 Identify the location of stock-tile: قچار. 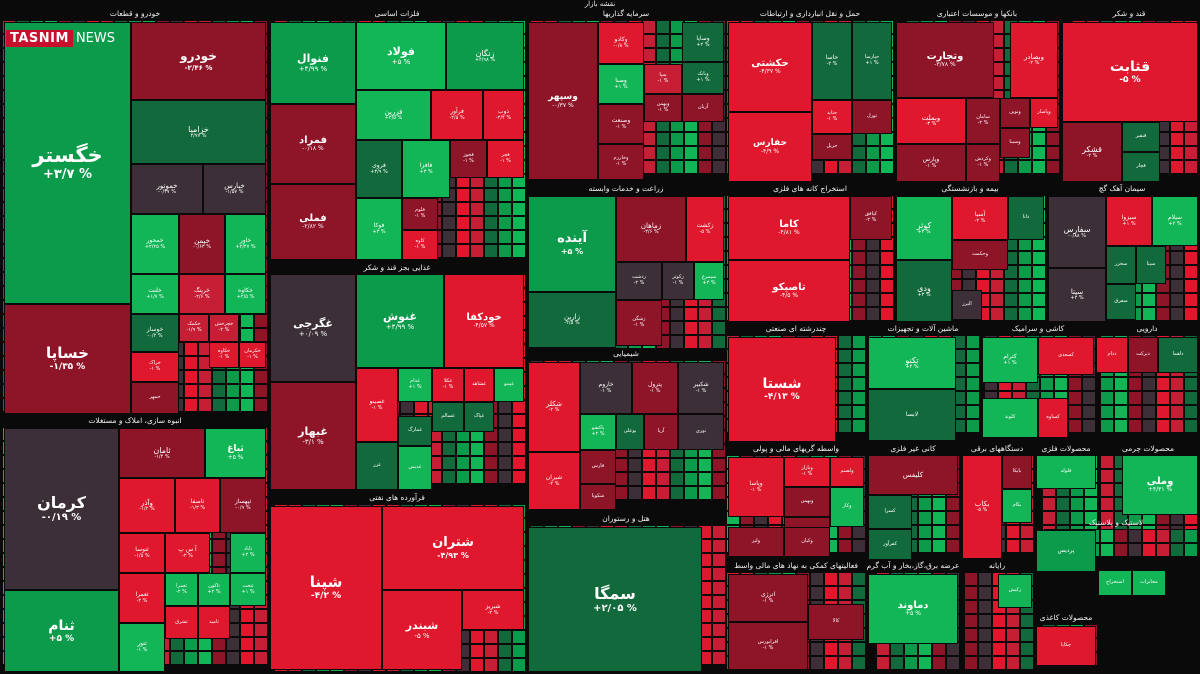
(1141, 167).